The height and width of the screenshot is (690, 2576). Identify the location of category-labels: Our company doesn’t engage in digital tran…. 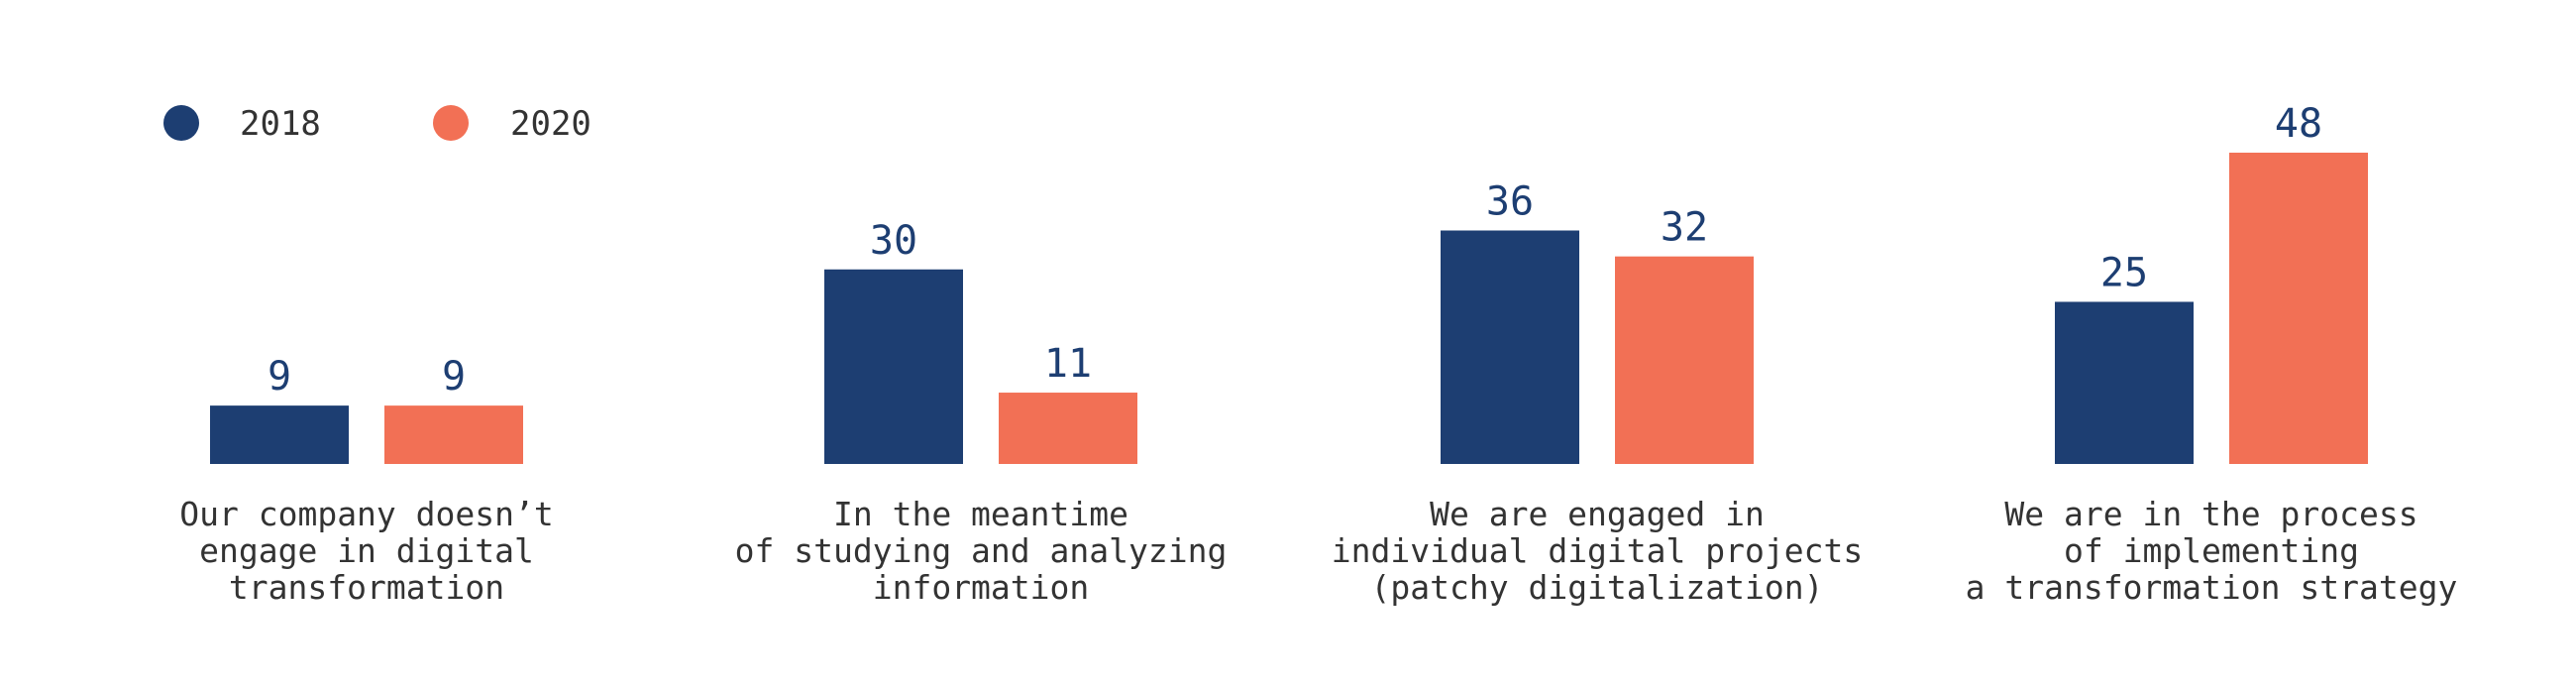
(1318, 551).